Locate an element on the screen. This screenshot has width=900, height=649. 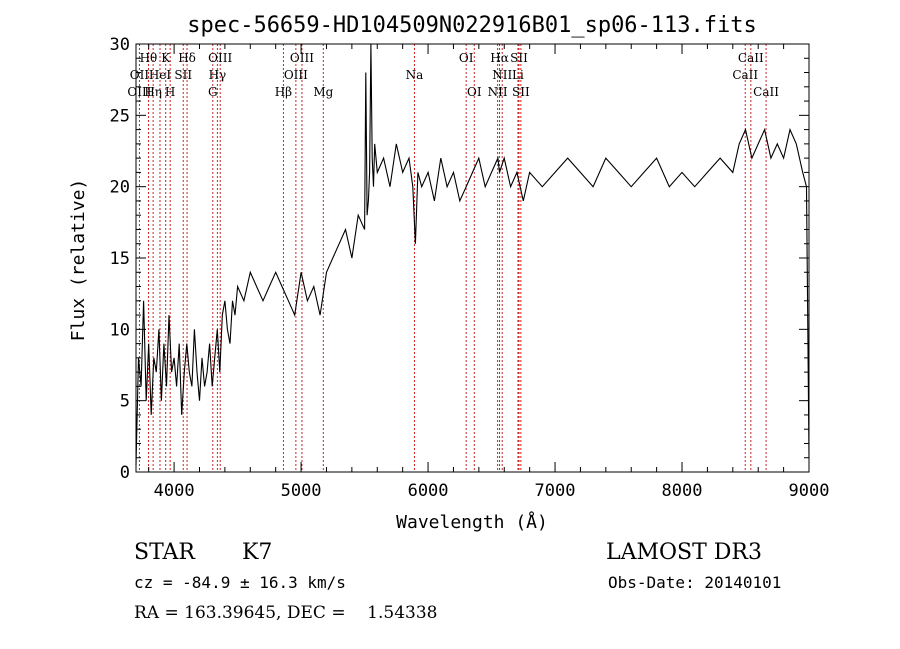
coordinates: RA = 163.39645, DEC = 1.54338 is located at coordinates (286, 613).